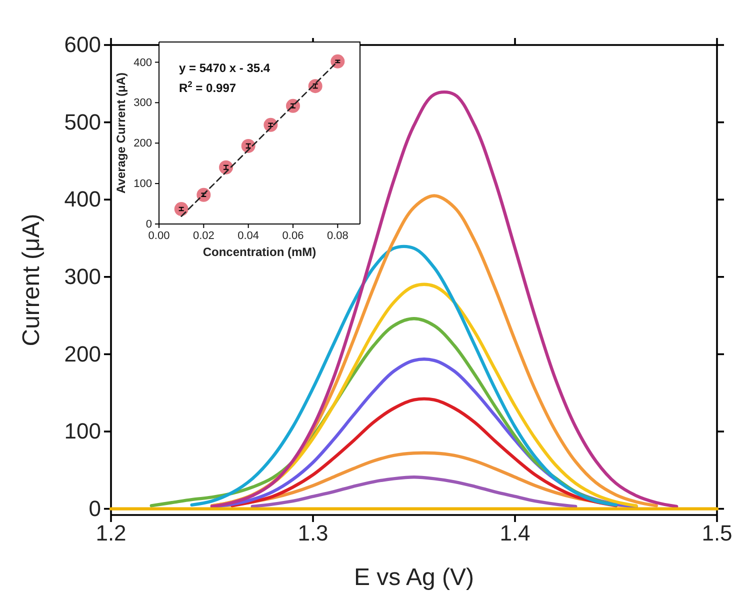 This screenshot has height=607, width=739. What do you see at coordinates (414, 577) in the screenshot?
I see `x-axis-title: E vs Ag (V)` at bounding box center [414, 577].